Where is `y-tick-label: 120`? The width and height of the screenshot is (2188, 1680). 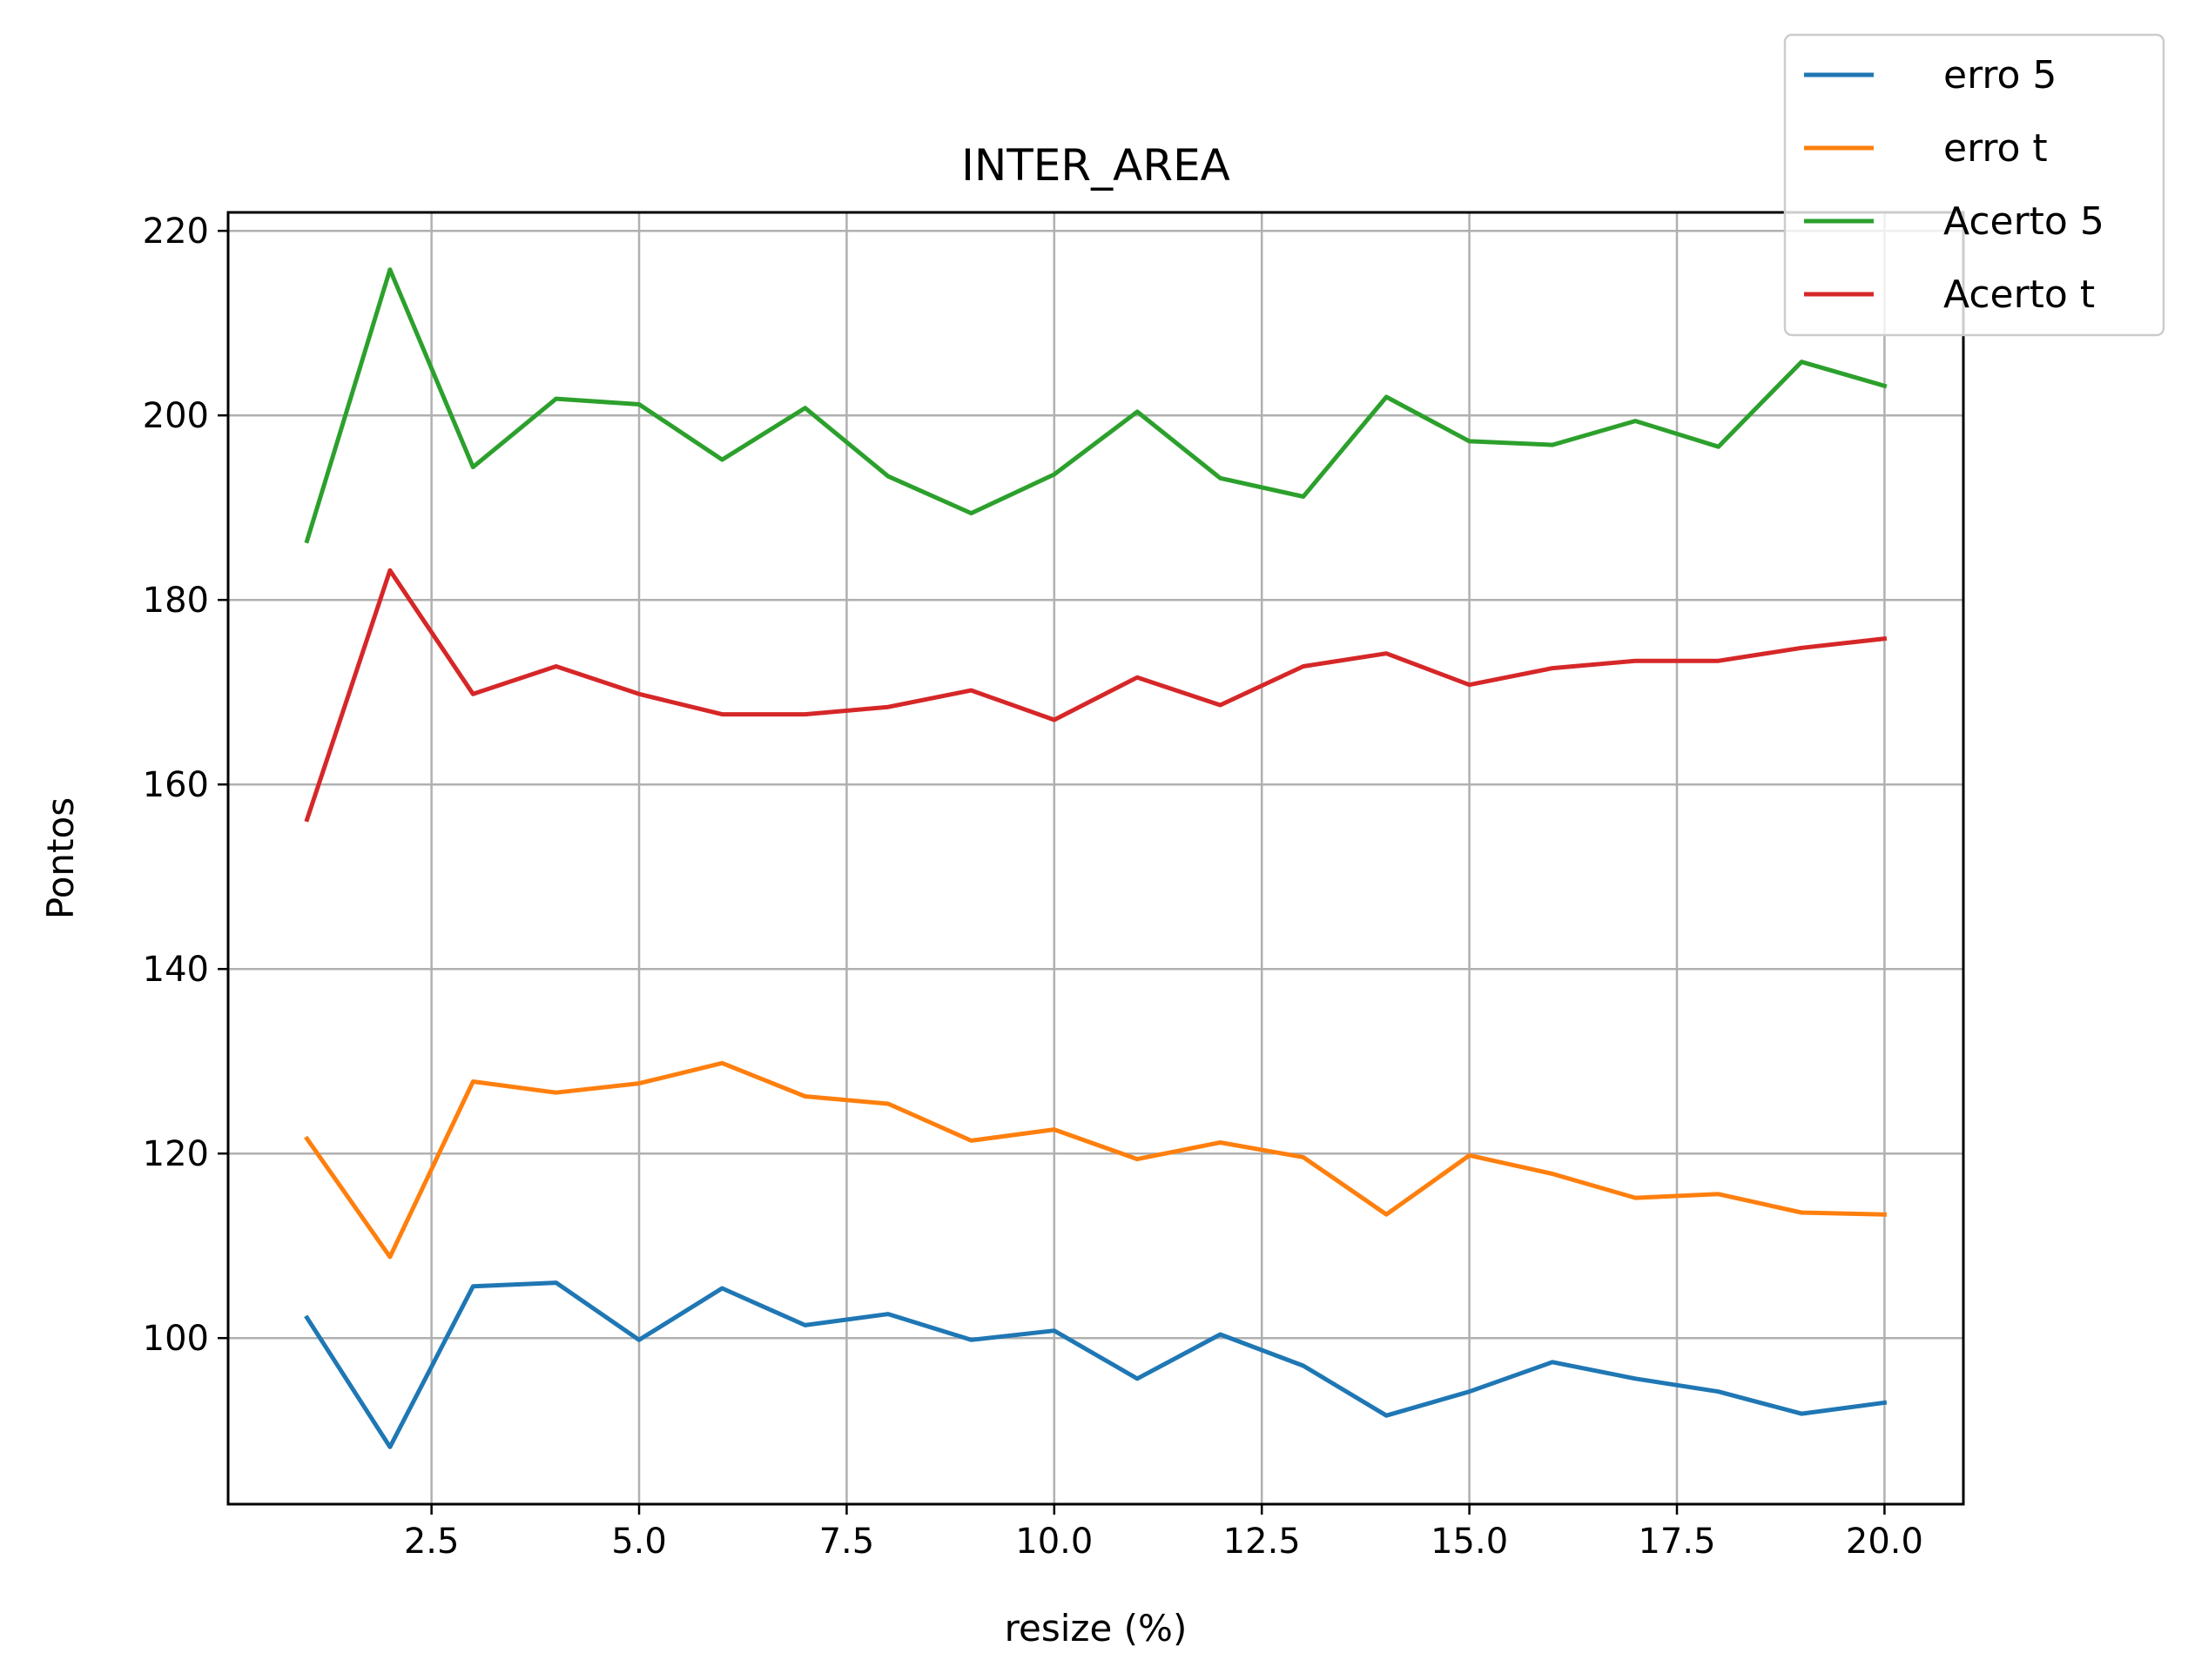 y-tick-label: 120 is located at coordinates (176, 1154).